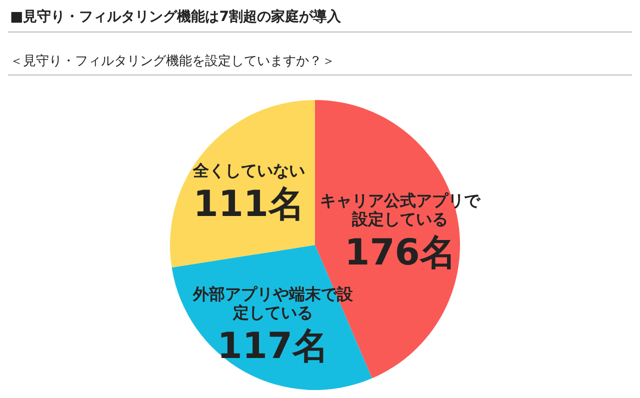 This screenshot has width=640, height=398. What do you see at coordinates (400, 253) in the screenshot?
I see `data-label: 176名` at bounding box center [400, 253].